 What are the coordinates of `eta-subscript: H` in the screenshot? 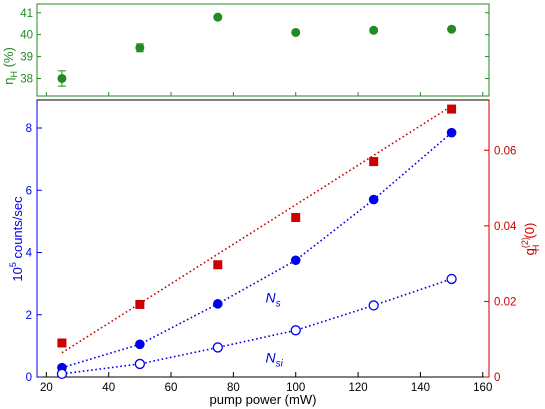 It's located at (14, 74).